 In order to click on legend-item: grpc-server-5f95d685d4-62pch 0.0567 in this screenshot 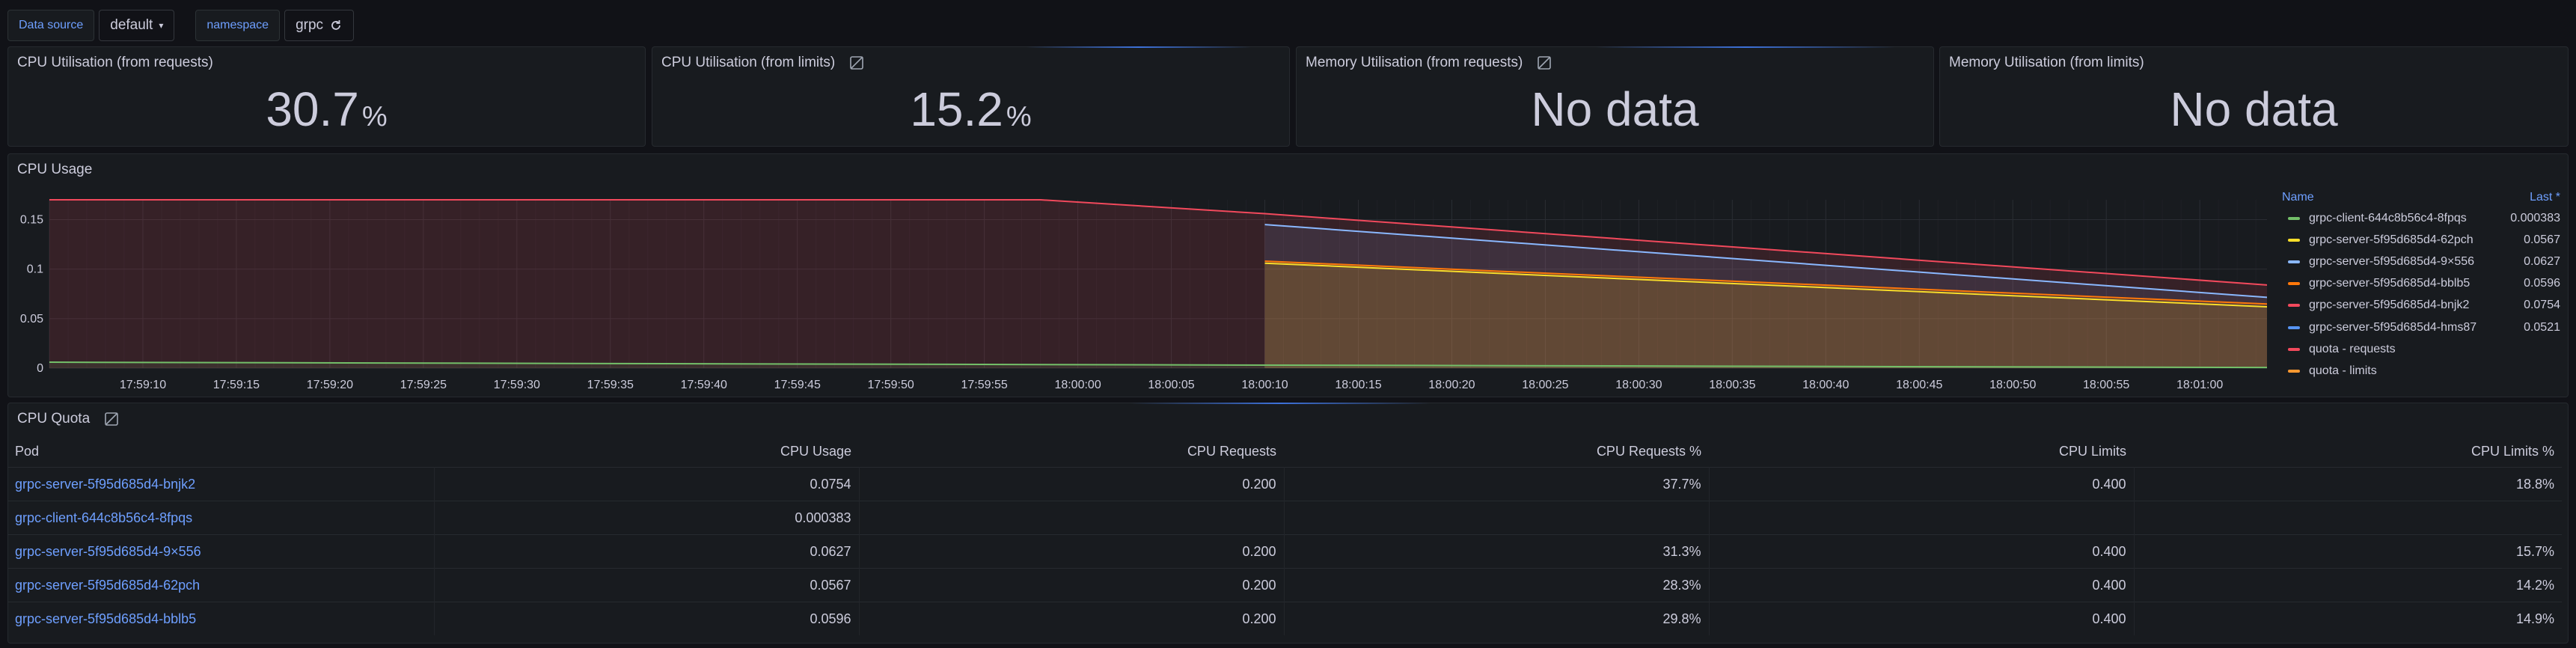, I will do `click(2421, 240)`.